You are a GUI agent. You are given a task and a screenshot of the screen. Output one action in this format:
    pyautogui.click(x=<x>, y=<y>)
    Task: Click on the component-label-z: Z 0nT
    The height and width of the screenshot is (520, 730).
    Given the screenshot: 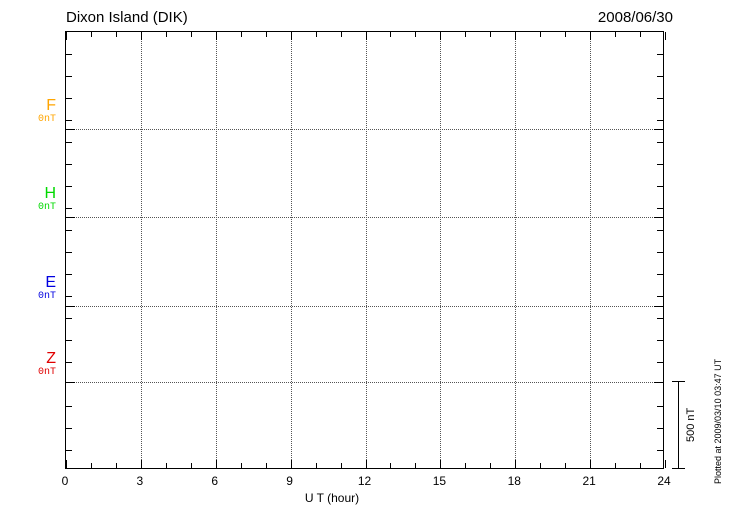 What is the action you would take?
    pyautogui.click(x=34, y=365)
    